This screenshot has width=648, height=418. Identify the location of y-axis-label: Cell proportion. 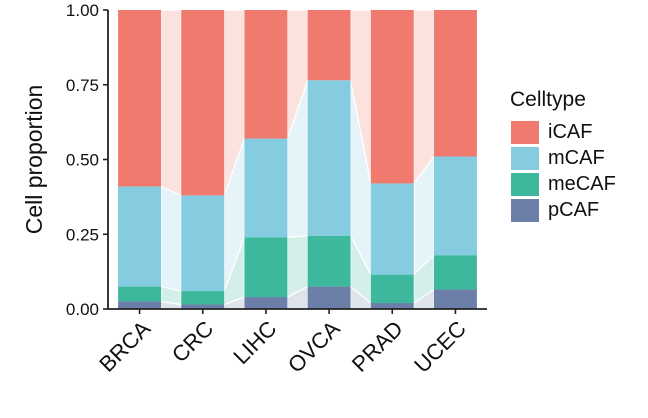
(34, 160).